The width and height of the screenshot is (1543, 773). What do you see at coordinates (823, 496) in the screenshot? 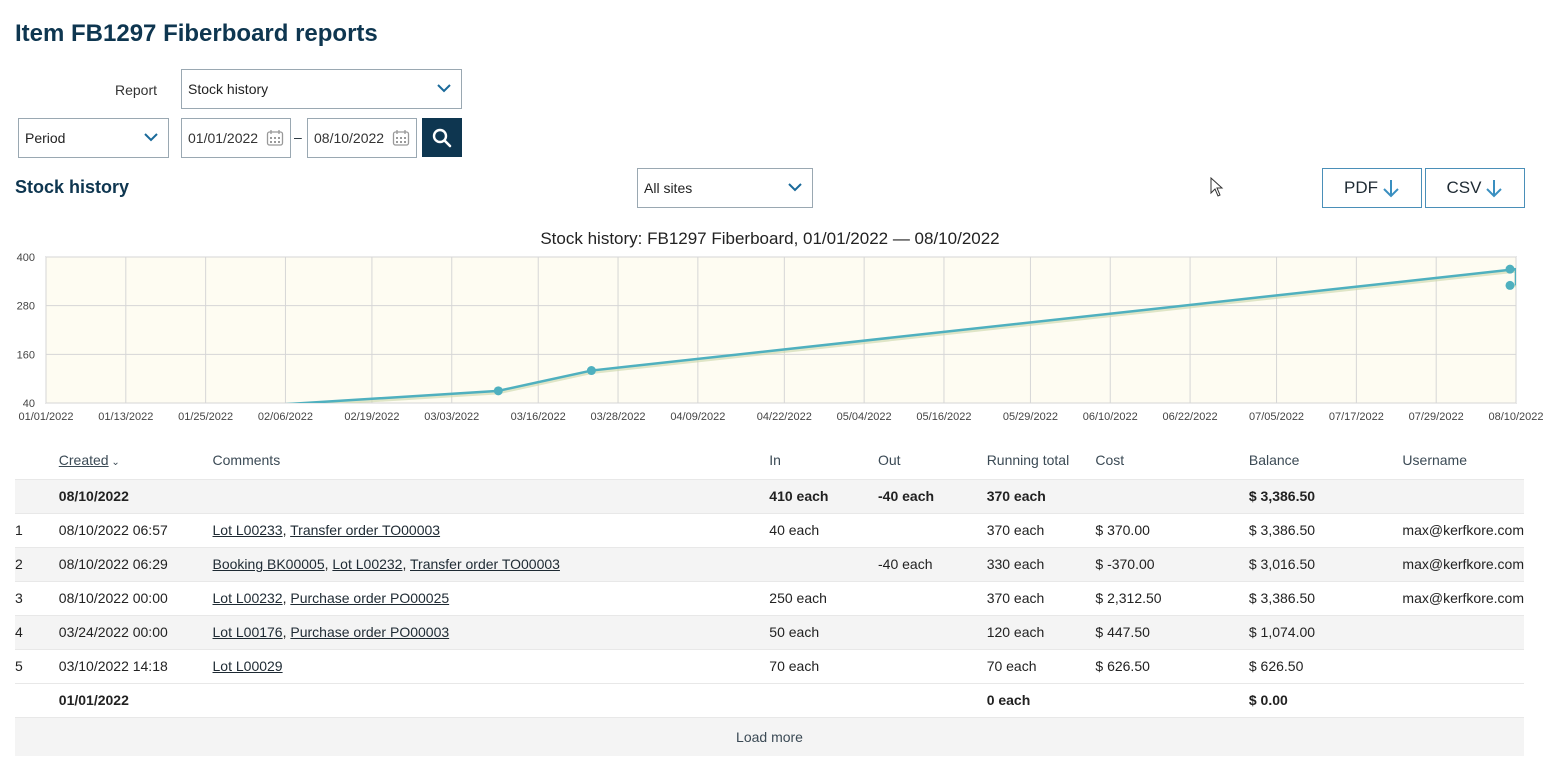
I see `summary-in: 410 each` at bounding box center [823, 496].